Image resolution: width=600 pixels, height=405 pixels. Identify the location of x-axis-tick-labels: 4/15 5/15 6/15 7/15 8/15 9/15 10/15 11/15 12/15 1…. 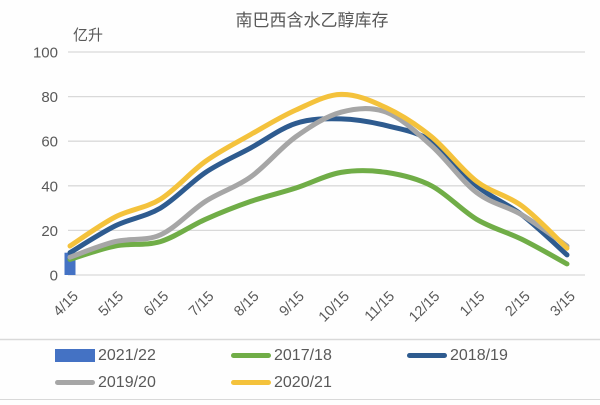
(315, 307).